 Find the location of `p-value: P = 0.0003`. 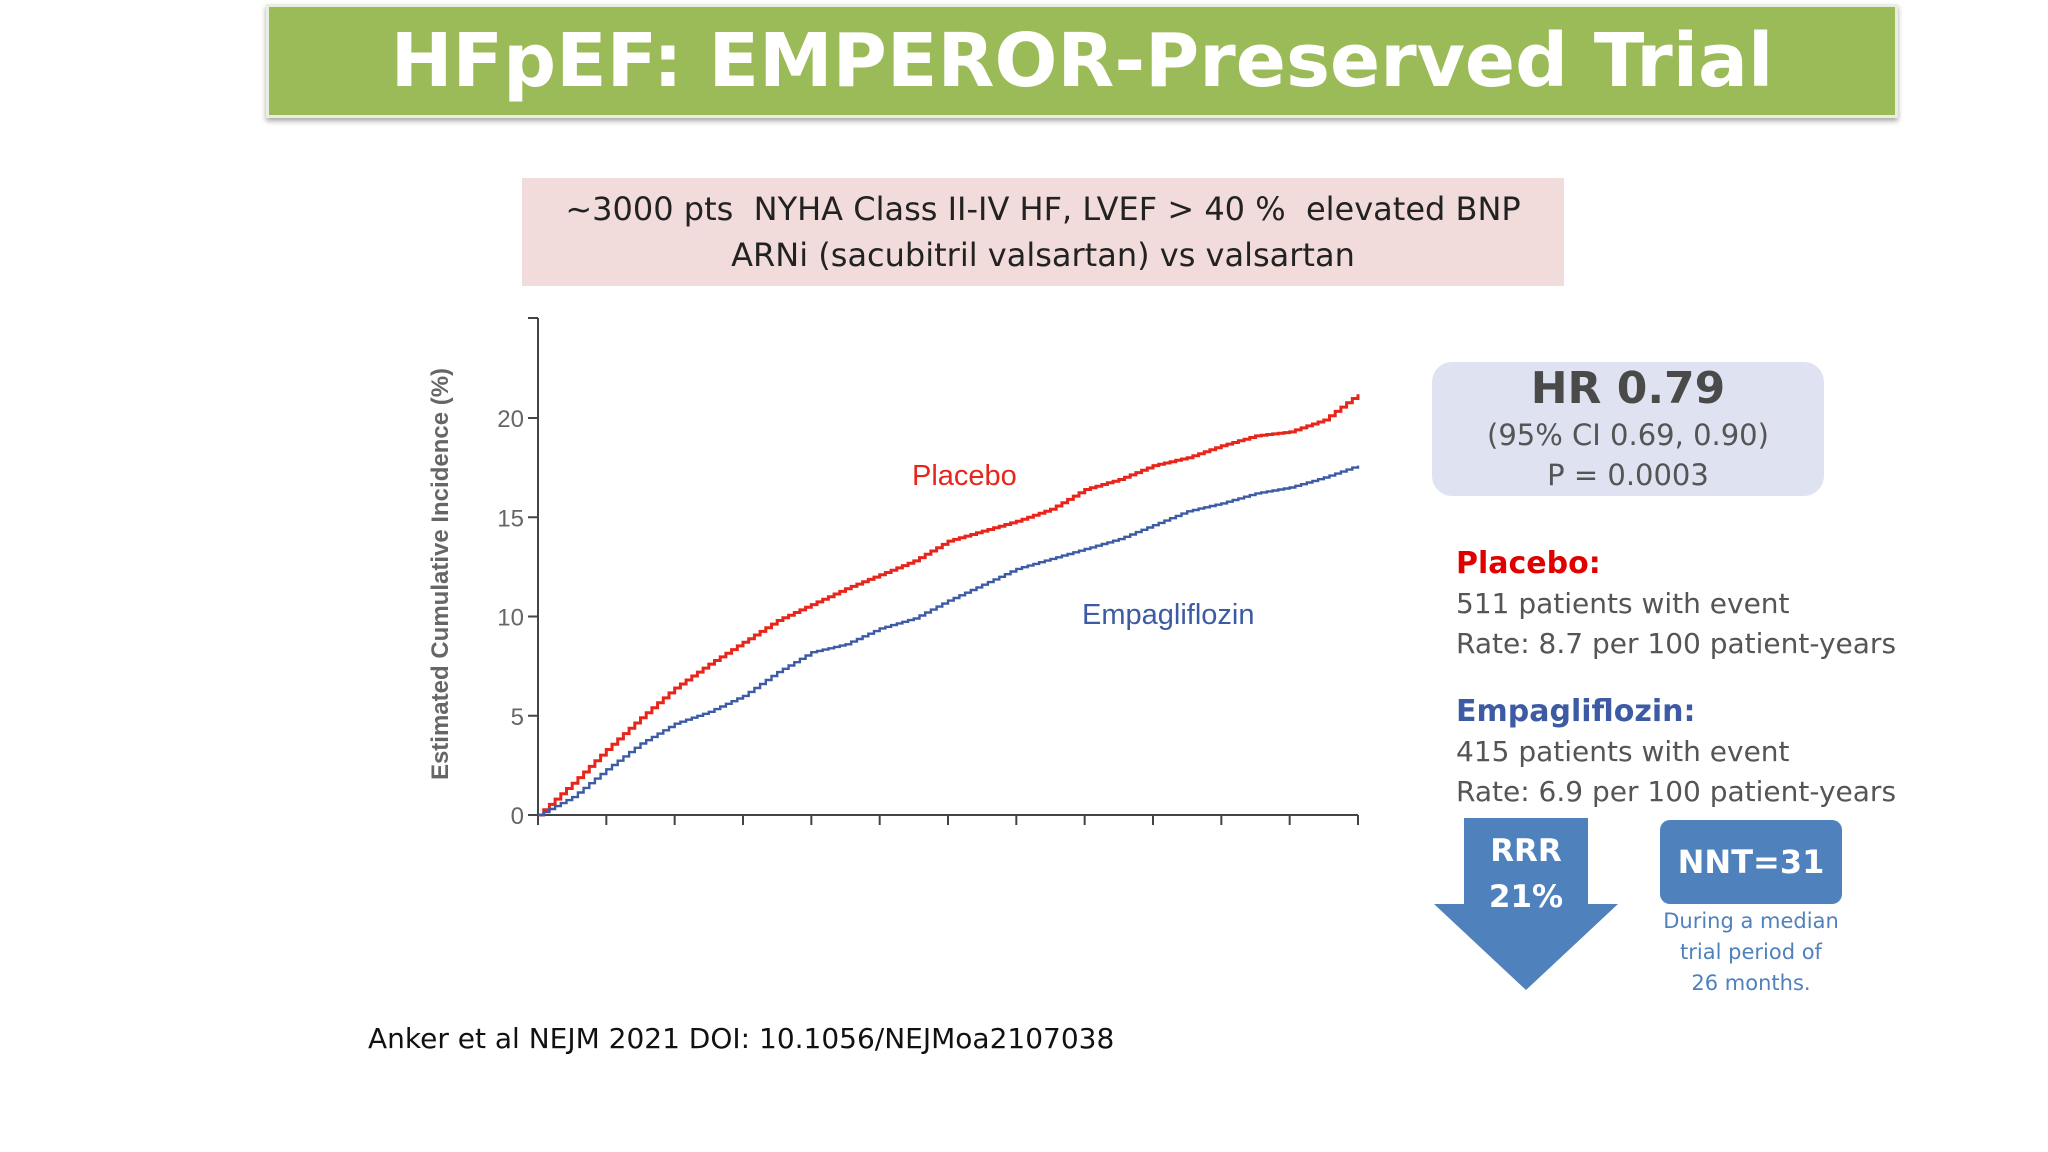

p-value: P = 0.0003 is located at coordinates (1628, 475).